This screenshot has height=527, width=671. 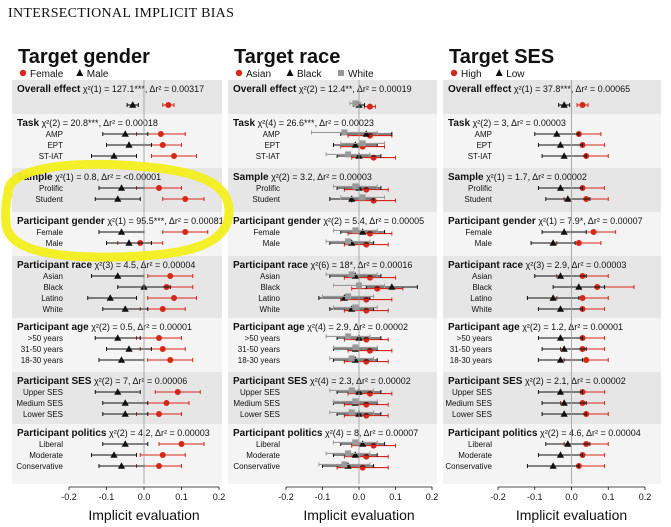 What do you see at coordinates (498, 497) in the screenshot?
I see `x-tick-label: -0.2` at bounding box center [498, 497].